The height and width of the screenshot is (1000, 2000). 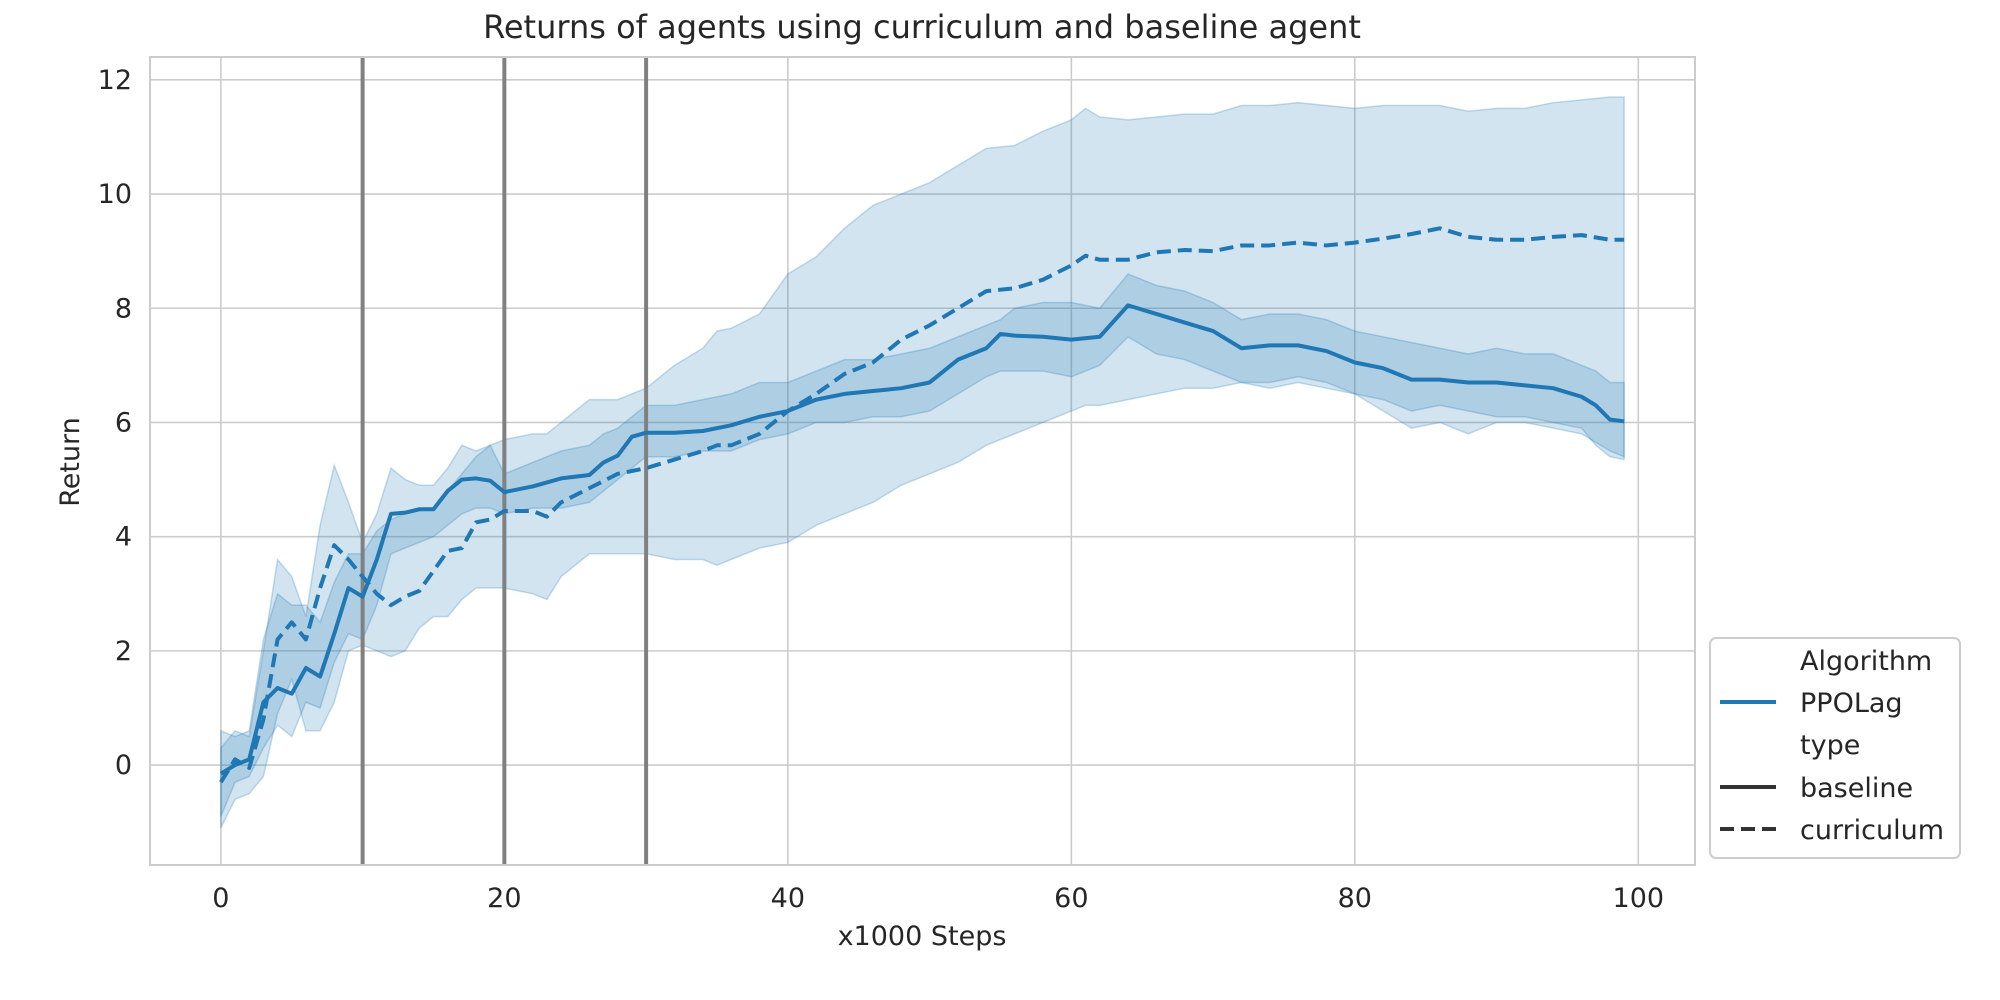 What do you see at coordinates (123, 537) in the screenshot?
I see `y-tick-label: 4` at bounding box center [123, 537].